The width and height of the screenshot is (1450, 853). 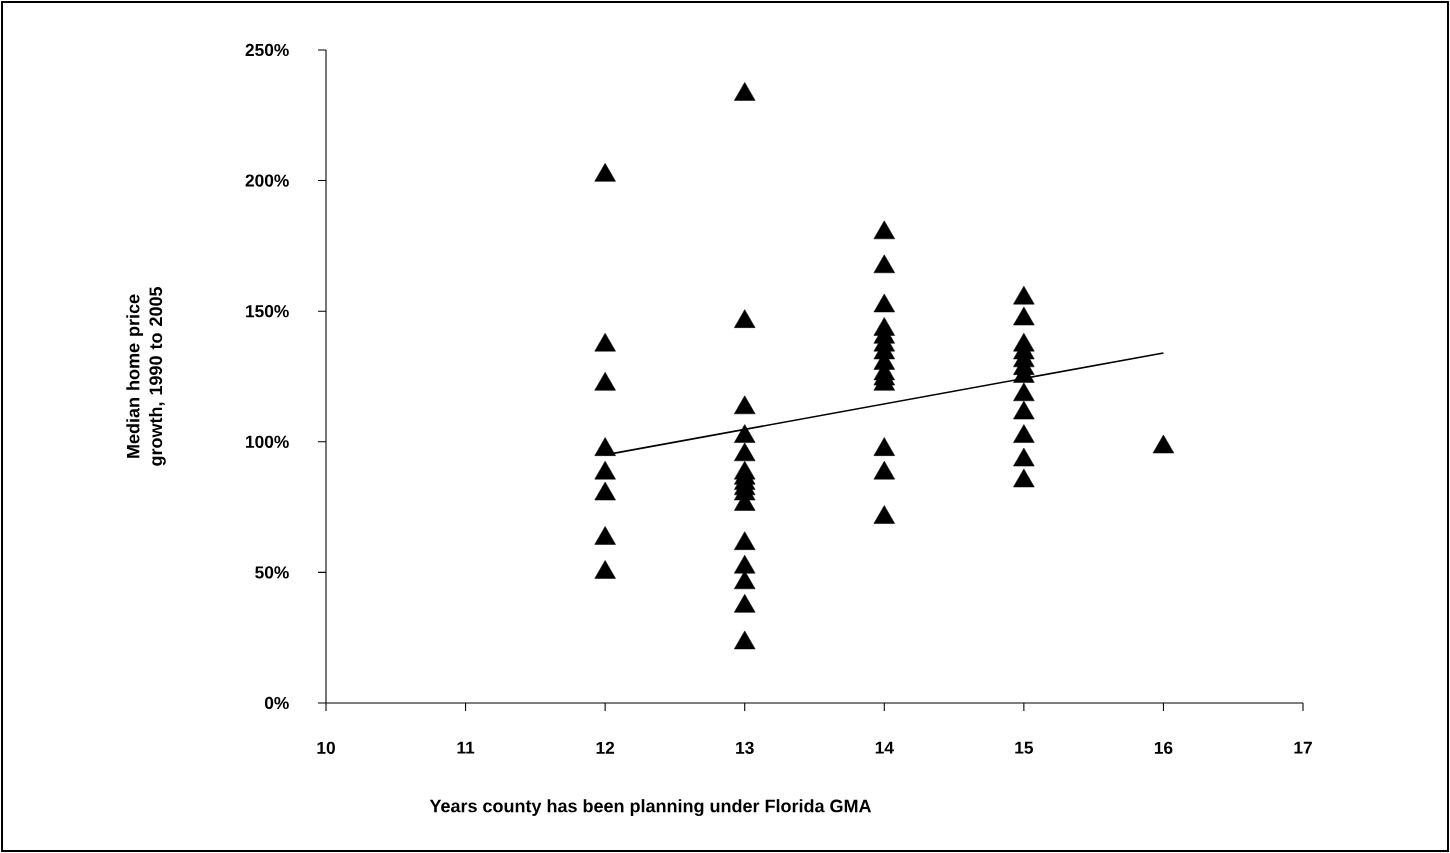 I want to click on x-tick-label: 10, so click(x=326, y=747).